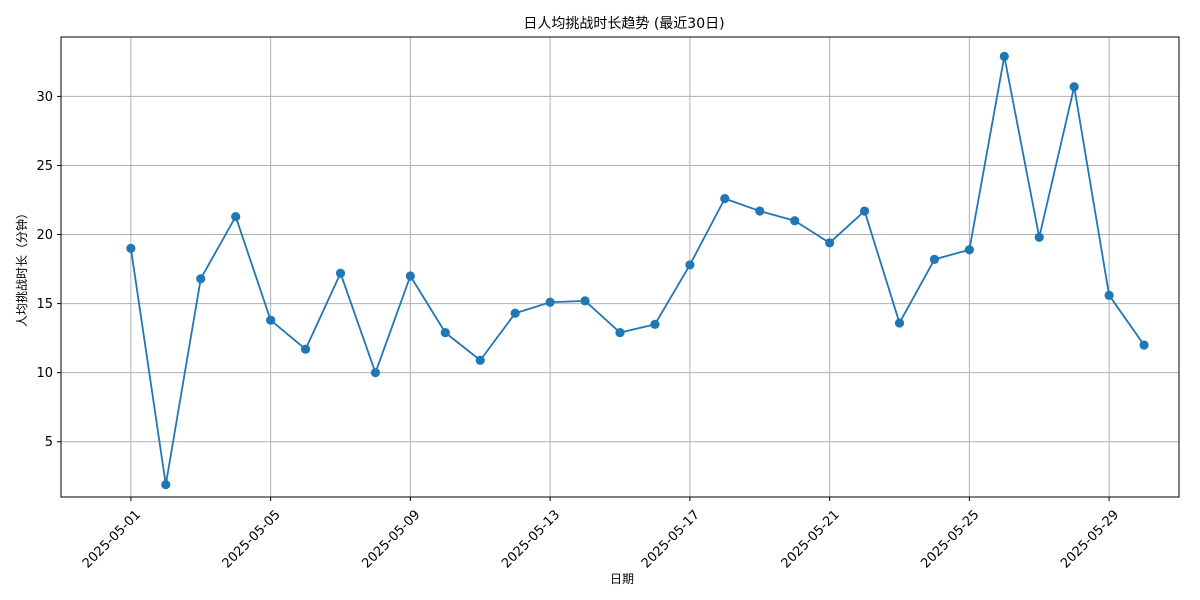 The image size is (1200, 600). What do you see at coordinates (48, 270) in the screenshot?
I see `y-axis-ticks: 5 10 15 20 25 30` at bounding box center [48, 270].